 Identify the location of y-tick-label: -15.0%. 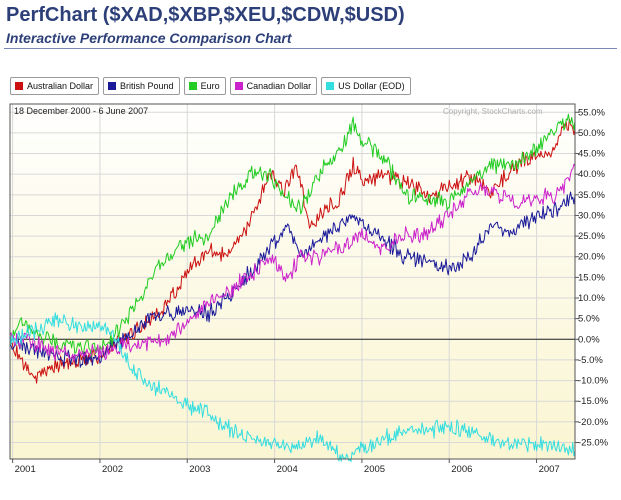
(593, 401).